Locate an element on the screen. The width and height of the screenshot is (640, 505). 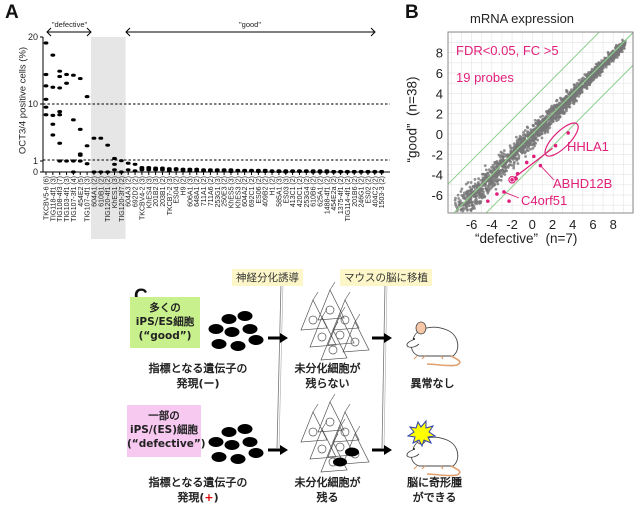
x-tick-label: 1488-4f1 (2) is located at coordinates (327, 195).